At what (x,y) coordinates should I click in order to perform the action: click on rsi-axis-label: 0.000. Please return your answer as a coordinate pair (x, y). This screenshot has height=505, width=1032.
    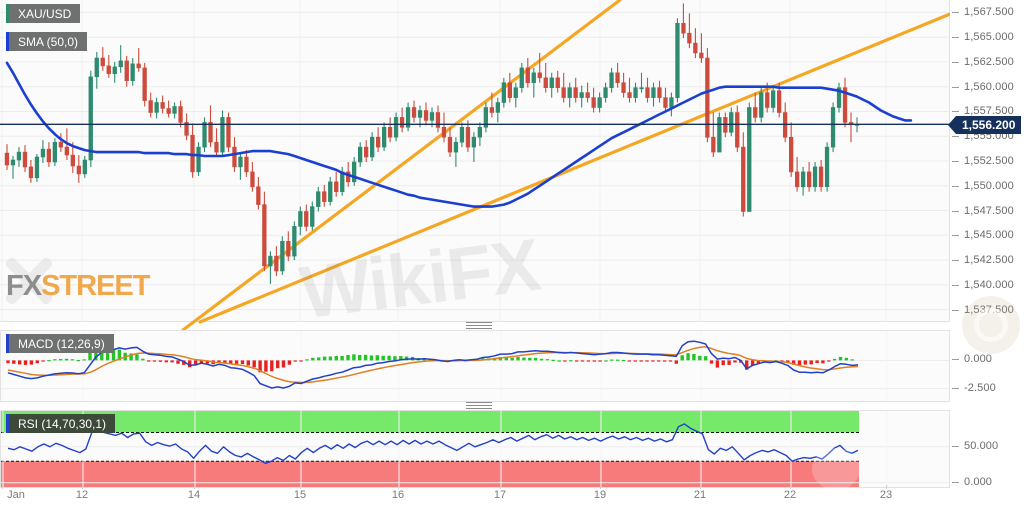
    Looking at the image, I should click on (978, 481).